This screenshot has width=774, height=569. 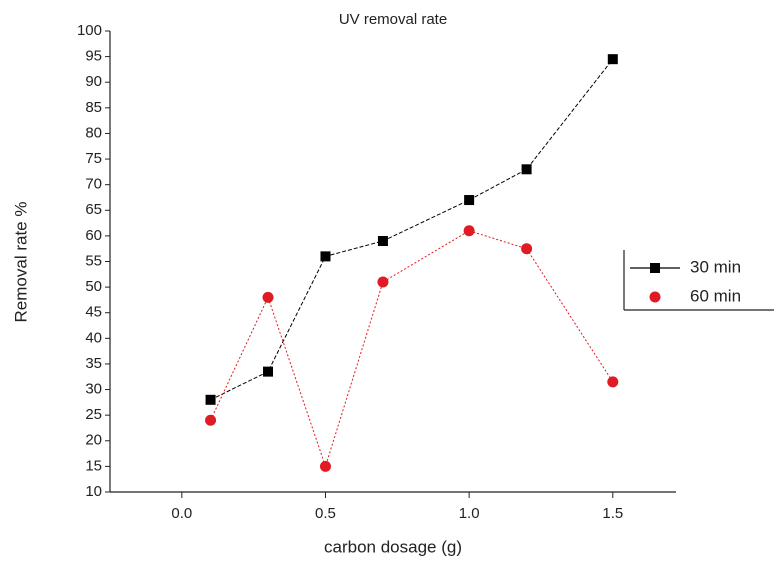 What do you see at coordinates (325, 513) in the screenshot?
I see `x-tick-label: 0.5` at bounding box center [325, 513].